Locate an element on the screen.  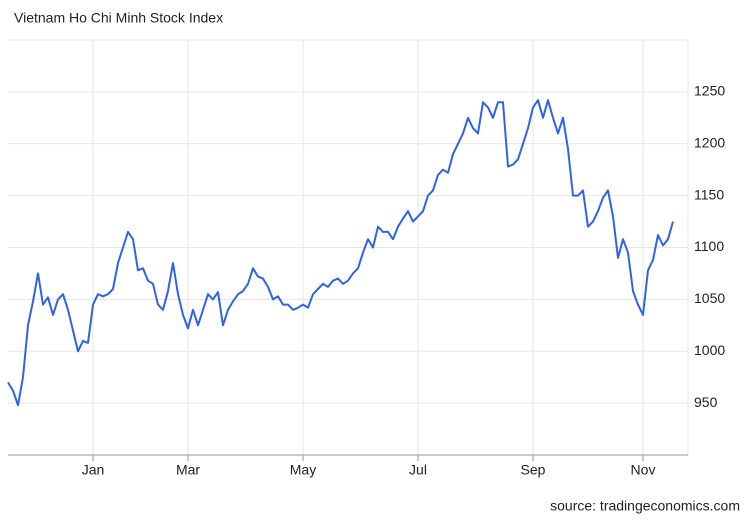
x-tick-label: May is located at coordinates (303, 470).